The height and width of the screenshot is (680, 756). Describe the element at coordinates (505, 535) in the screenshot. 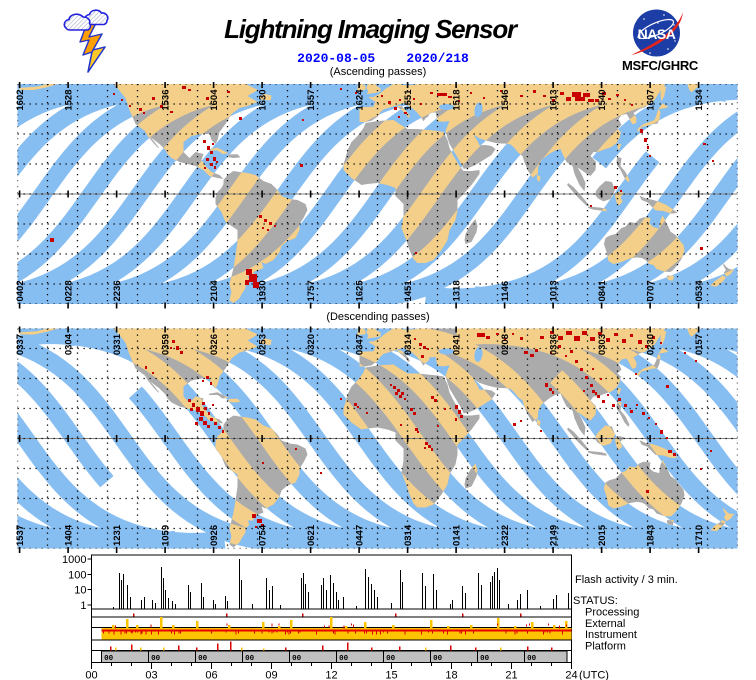

I see `svg-text: 2322` at that location.